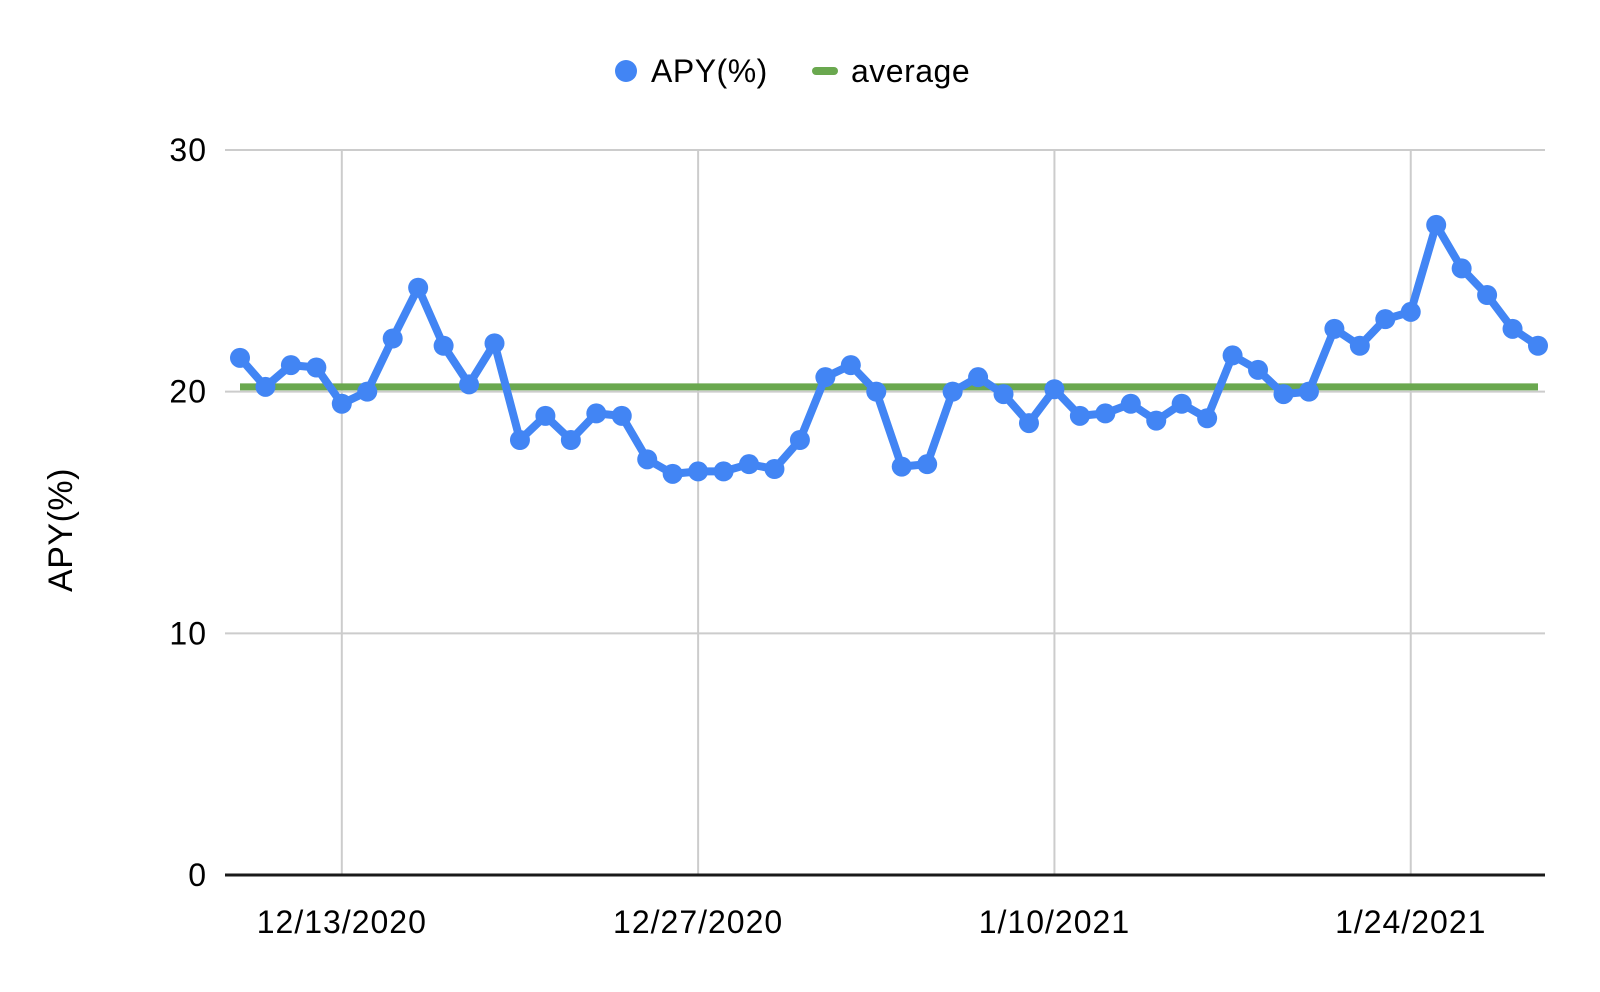 This screenshot has width=1600, height=992. What do you see at coordinates (341, 403) in the screenshot?
I see `data-point-12/13/2020` at bounding box center [341, 403].